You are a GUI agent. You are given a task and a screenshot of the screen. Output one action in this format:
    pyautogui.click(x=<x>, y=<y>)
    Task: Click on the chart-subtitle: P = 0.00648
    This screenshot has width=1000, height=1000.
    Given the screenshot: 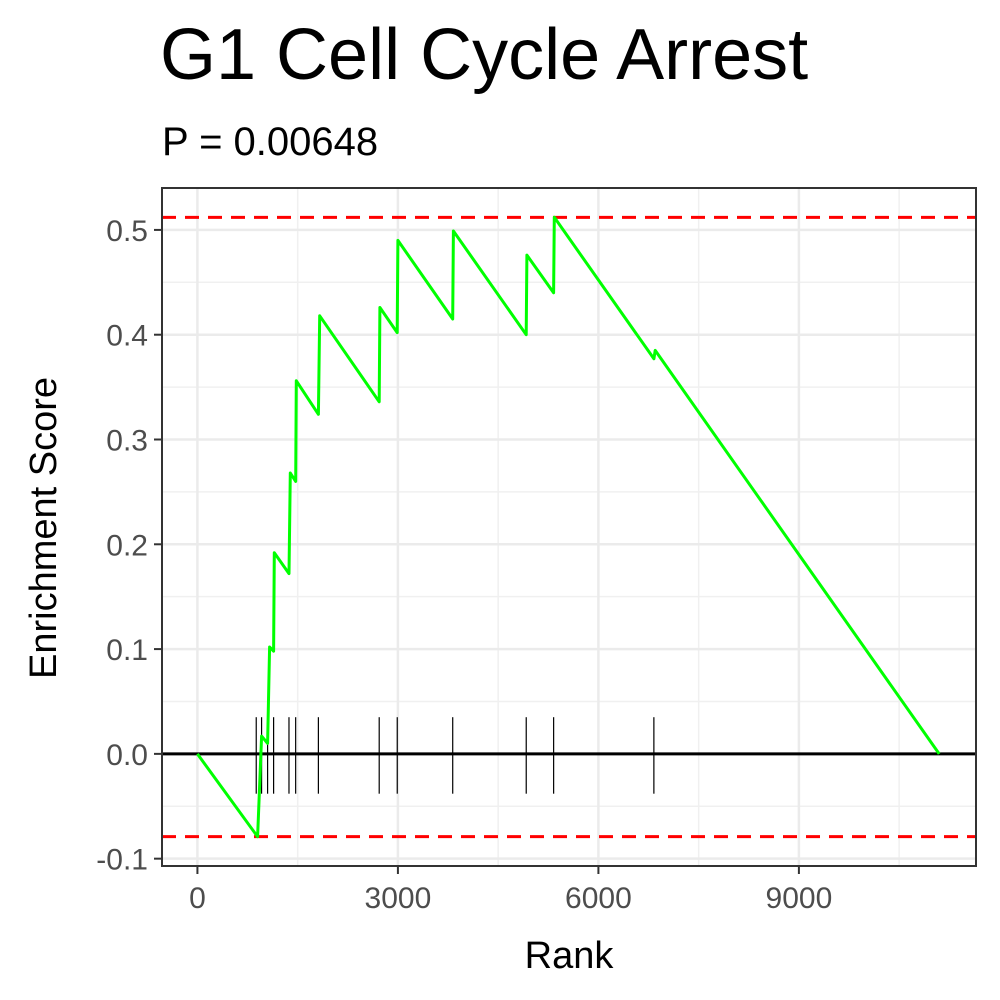 What is the action you would take?
    pyautogui.click(x=270, y=142)
    